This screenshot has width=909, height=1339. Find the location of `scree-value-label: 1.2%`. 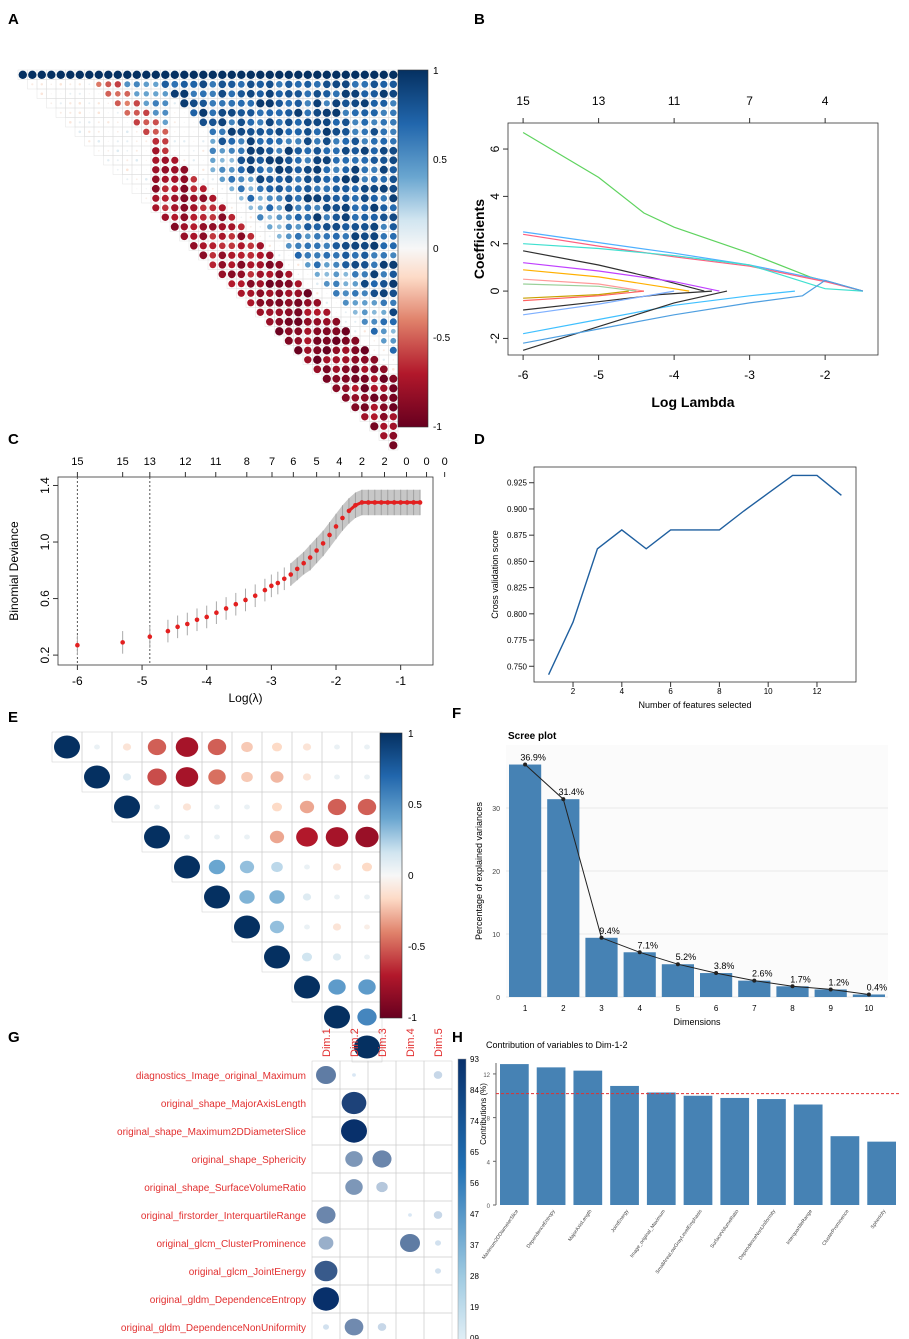

scree-value-label: 1.2% is located at coordinates (838, 982).